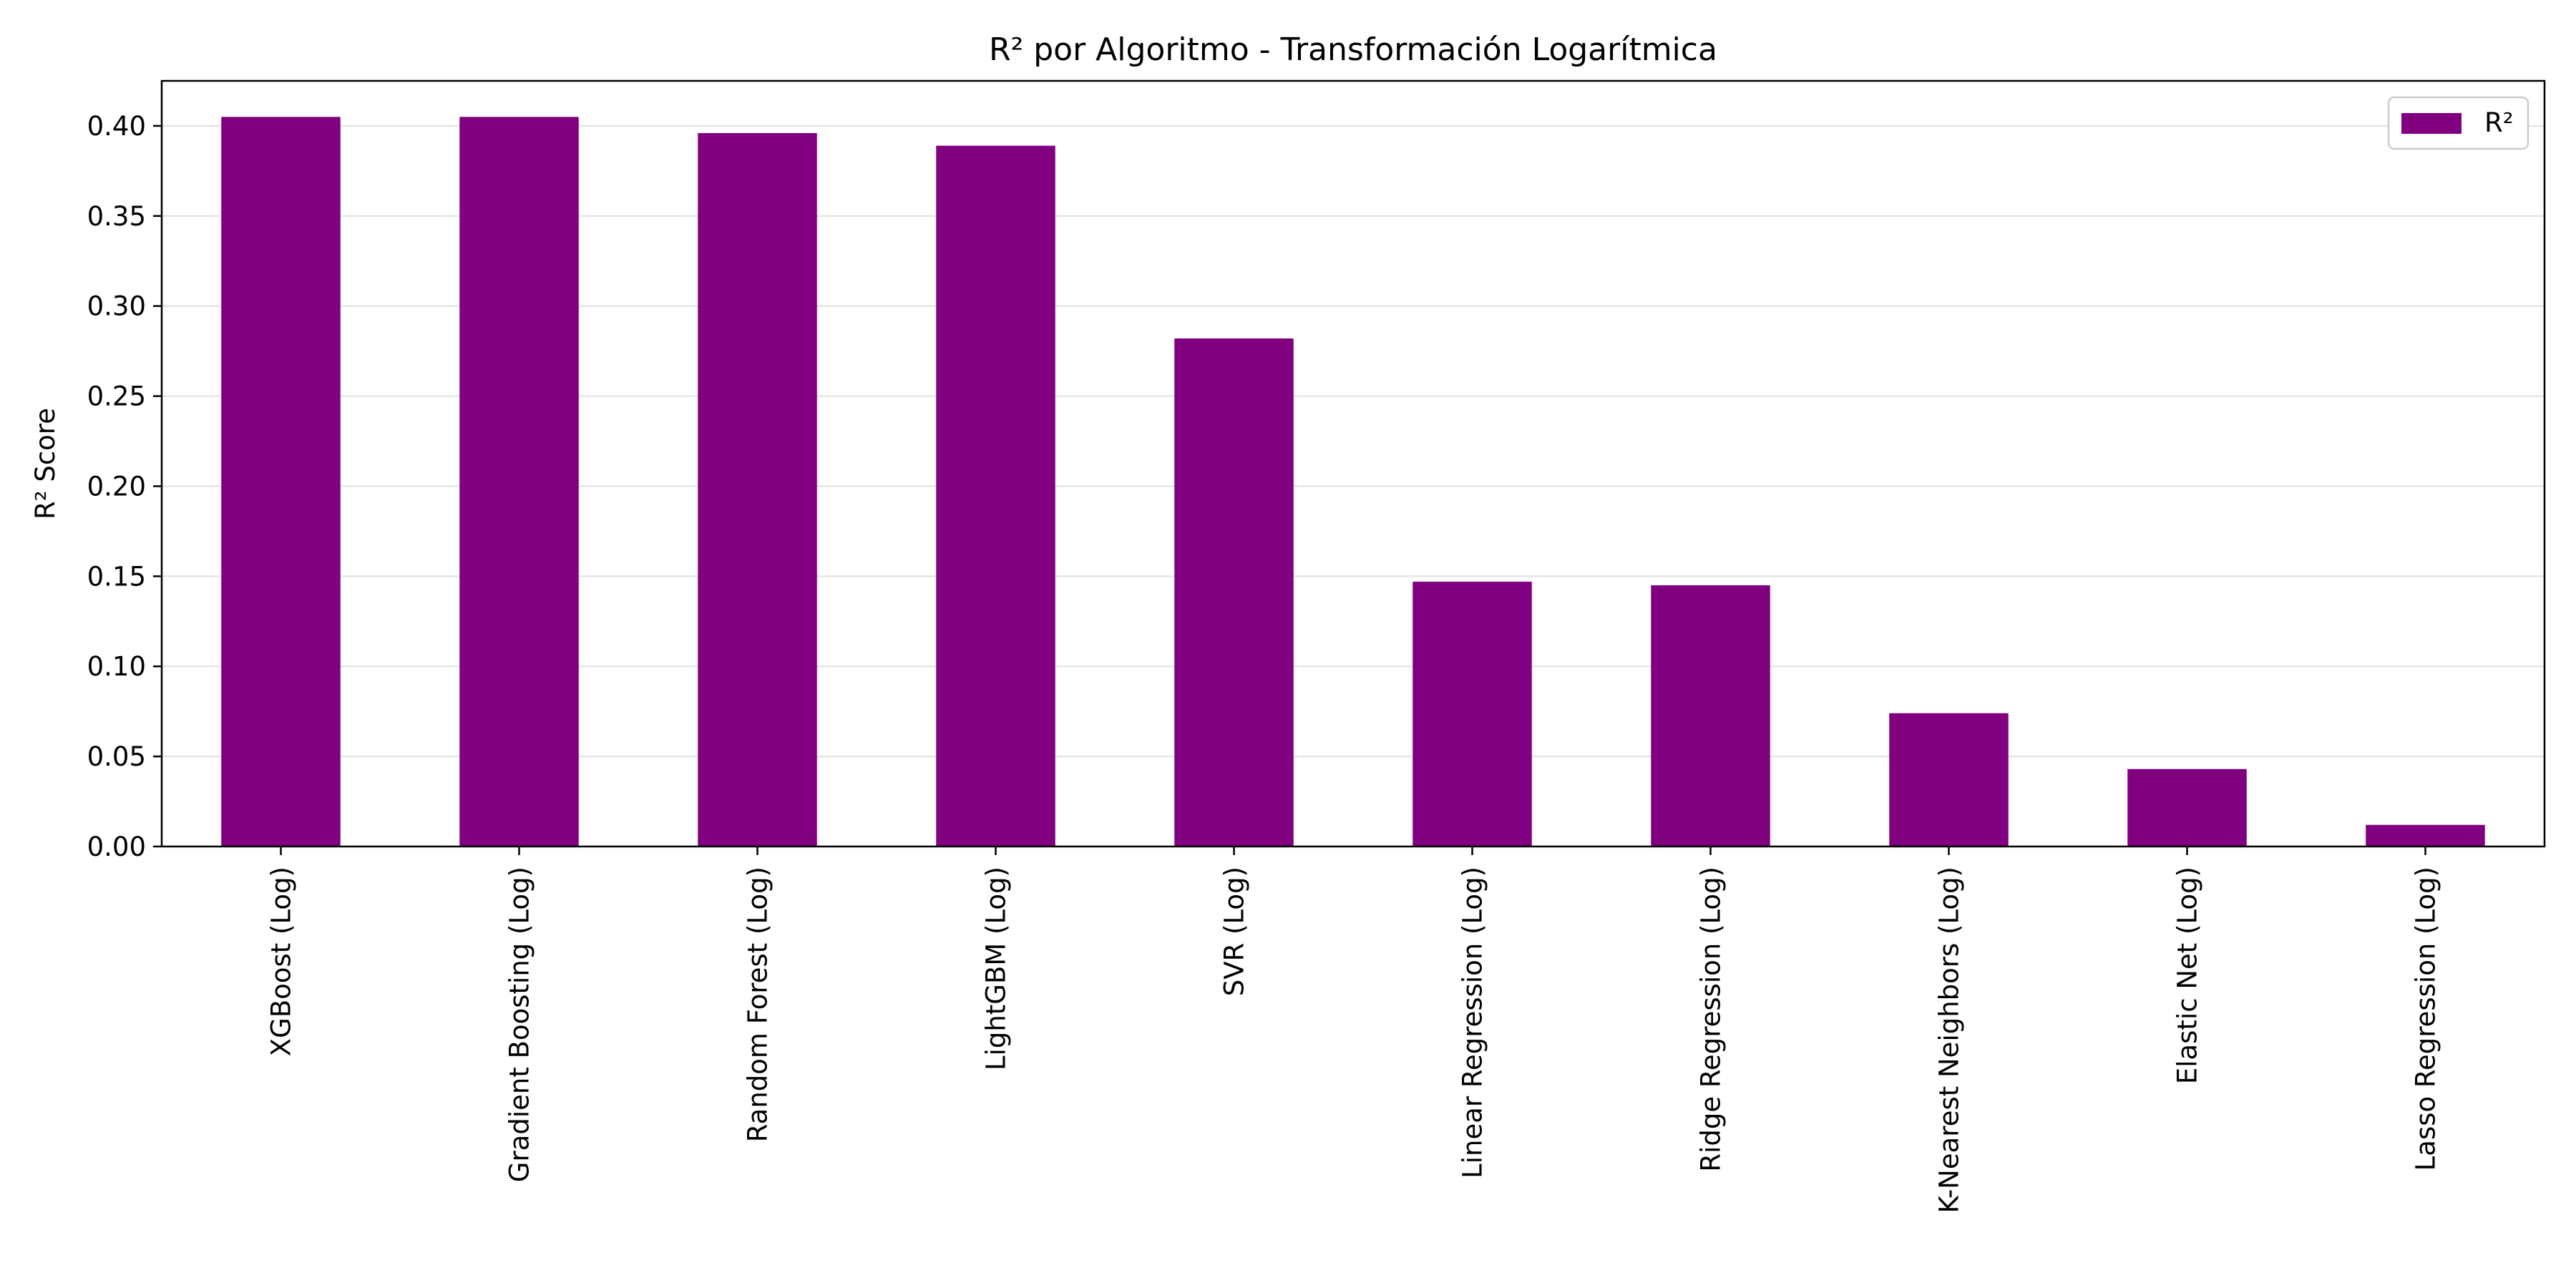 Image resolution: width=2576 pixels, height=1288 pixels. Describe the element at coordinates (116, 846) in the screenshot. I see `y-tick-label: 0.00` at that location.